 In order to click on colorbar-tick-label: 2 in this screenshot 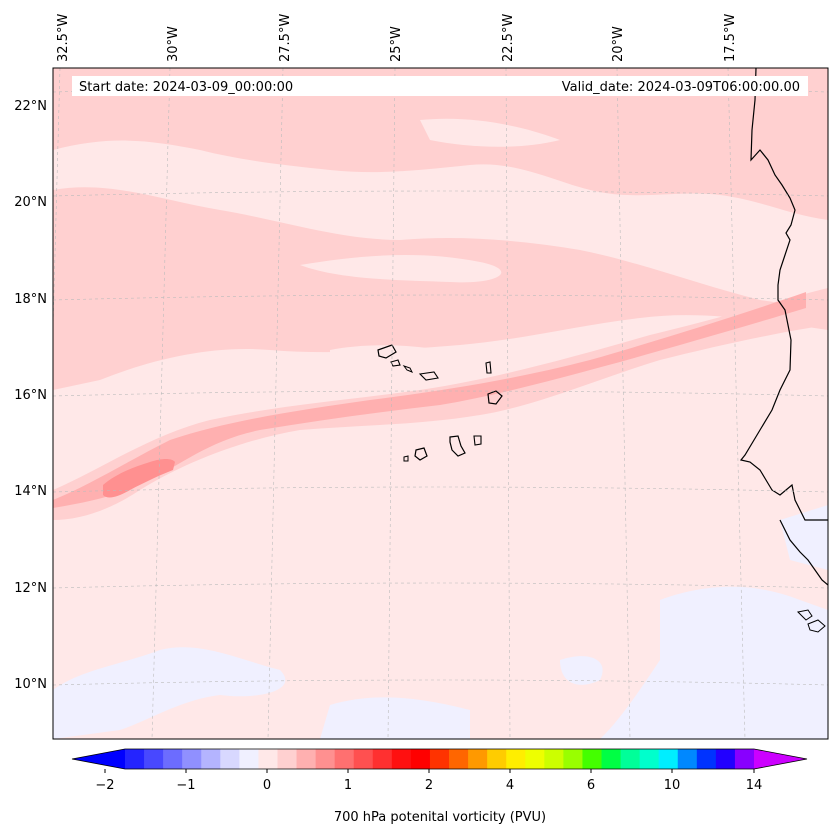, I will do `click(429, 785)`.